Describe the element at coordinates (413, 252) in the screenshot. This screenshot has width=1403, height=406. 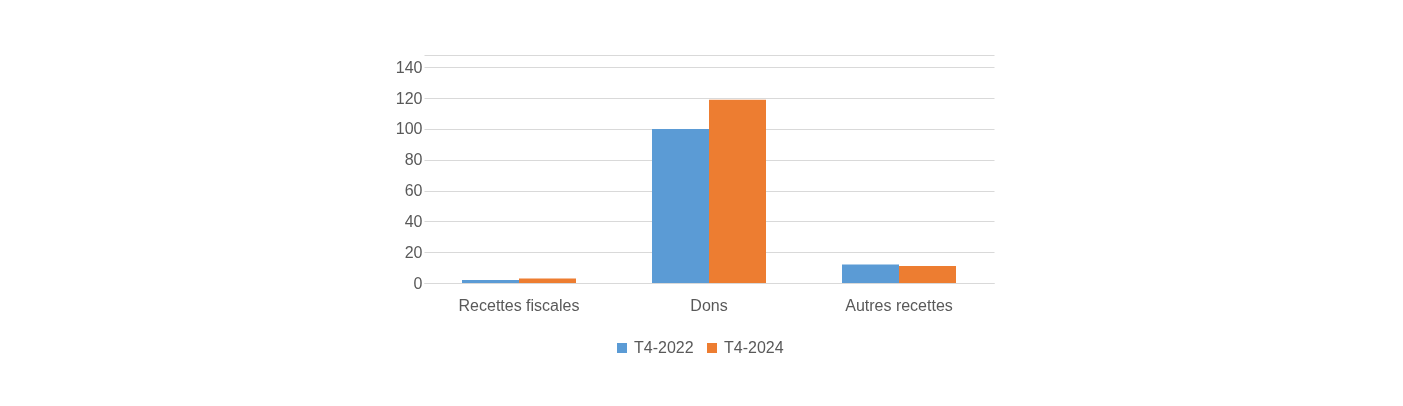
I see `y-tick-label: 20` at that location.